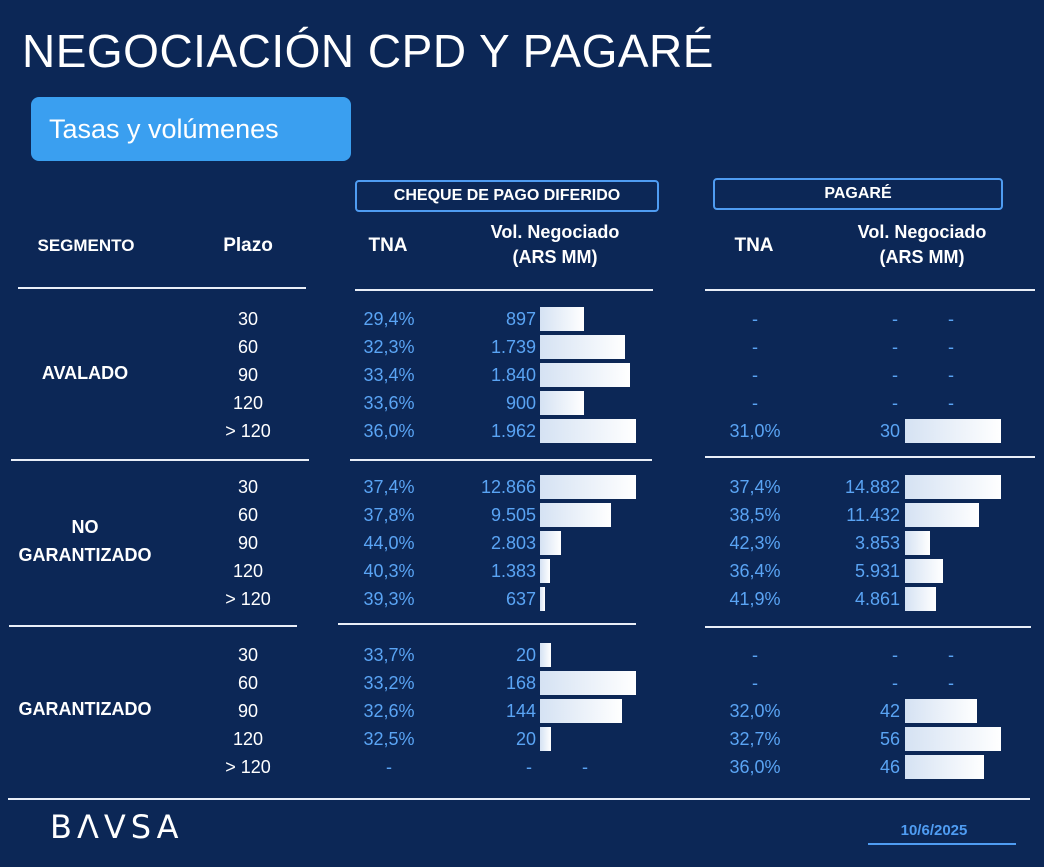 The height and width of the screenshot is (867, 1044). Describe the element at coordinates (555, 245) in the screenshot. I see `header-vol-cpd: Vol. Negociado (ARS MM)` at that location.